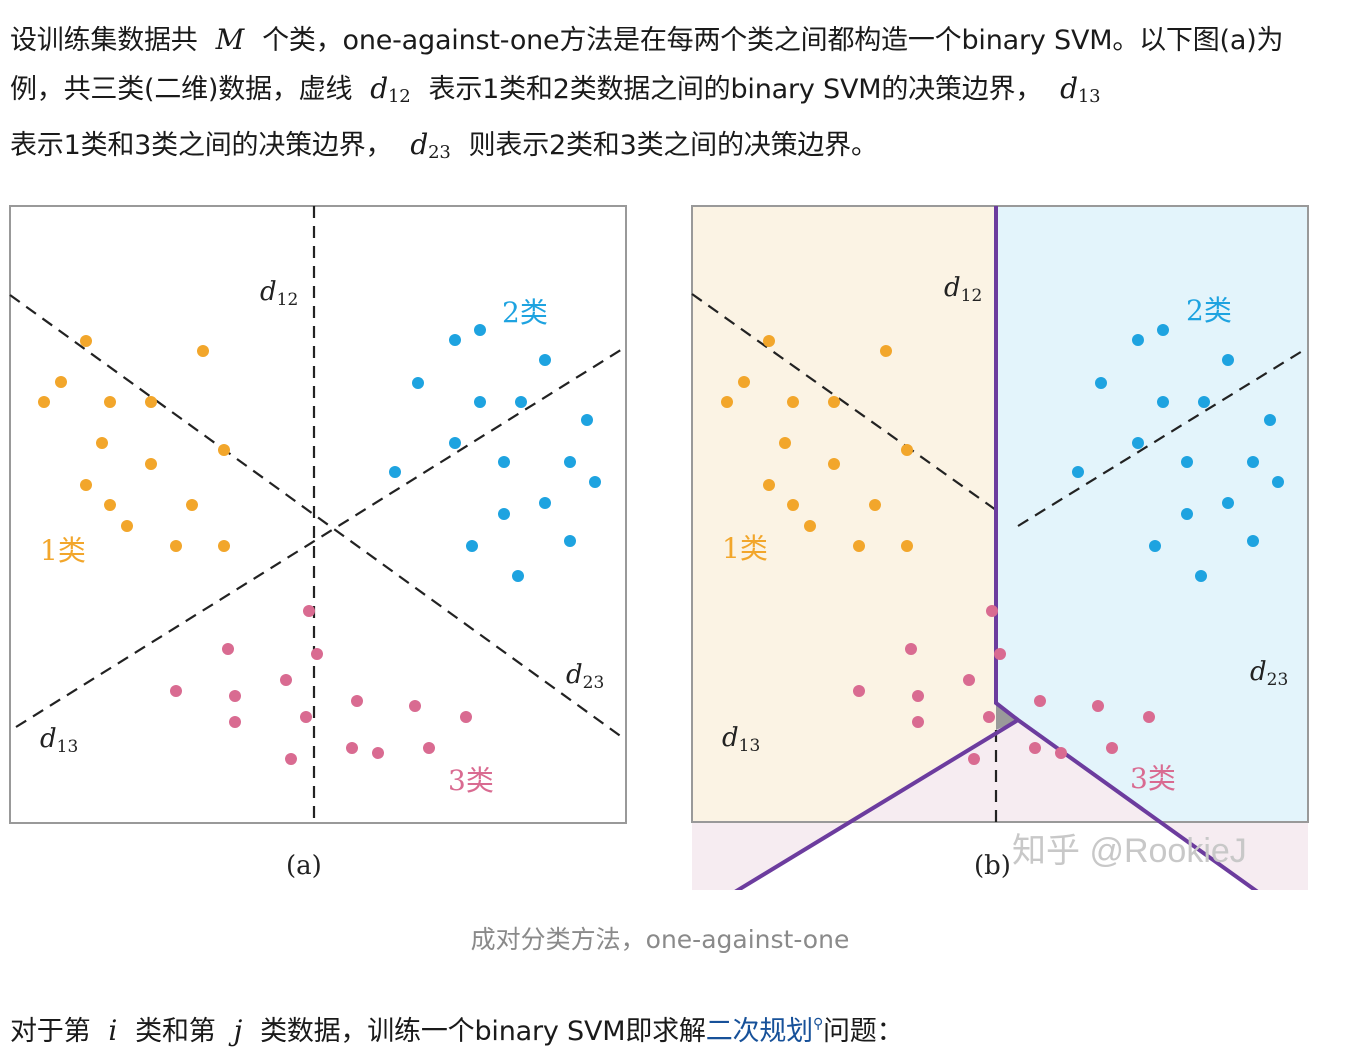  What do you see at coordinates (992, 866) in the screenshot?
I see `panel-b-label: (b)` at bounding box center [992, 866].